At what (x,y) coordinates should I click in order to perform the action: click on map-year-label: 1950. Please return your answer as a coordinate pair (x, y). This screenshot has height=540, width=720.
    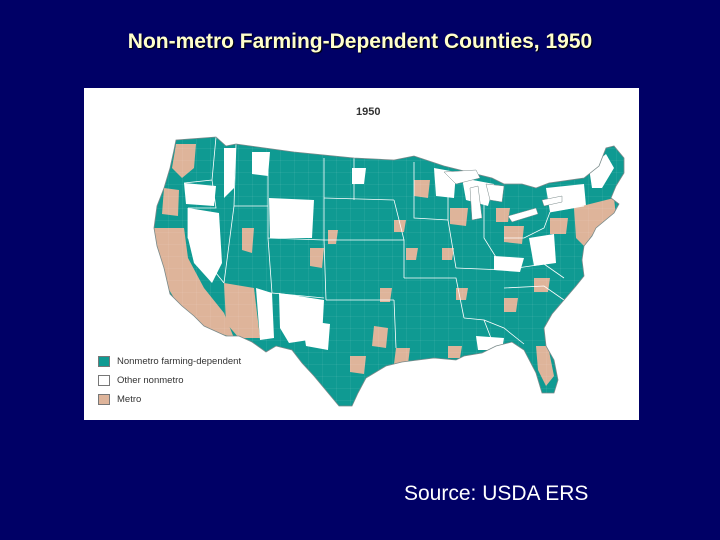
    Looking at the image, I should click on (368, 112).